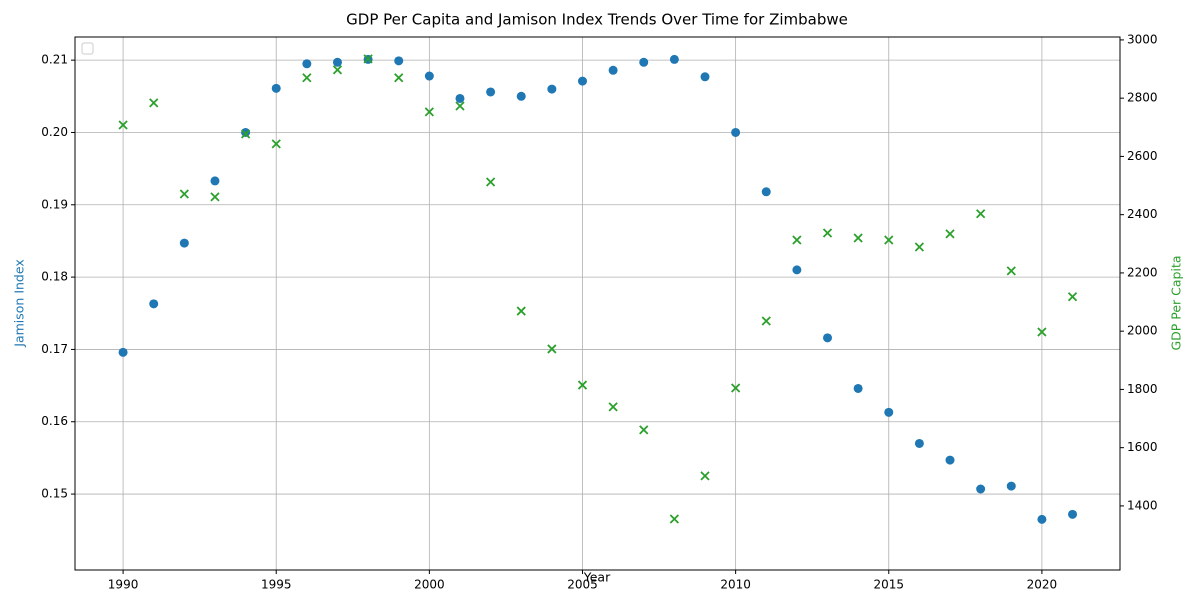 This screenshot has height=600, width=1200. I want to click on y2-tick-label: 2600, so click(1142, 156).